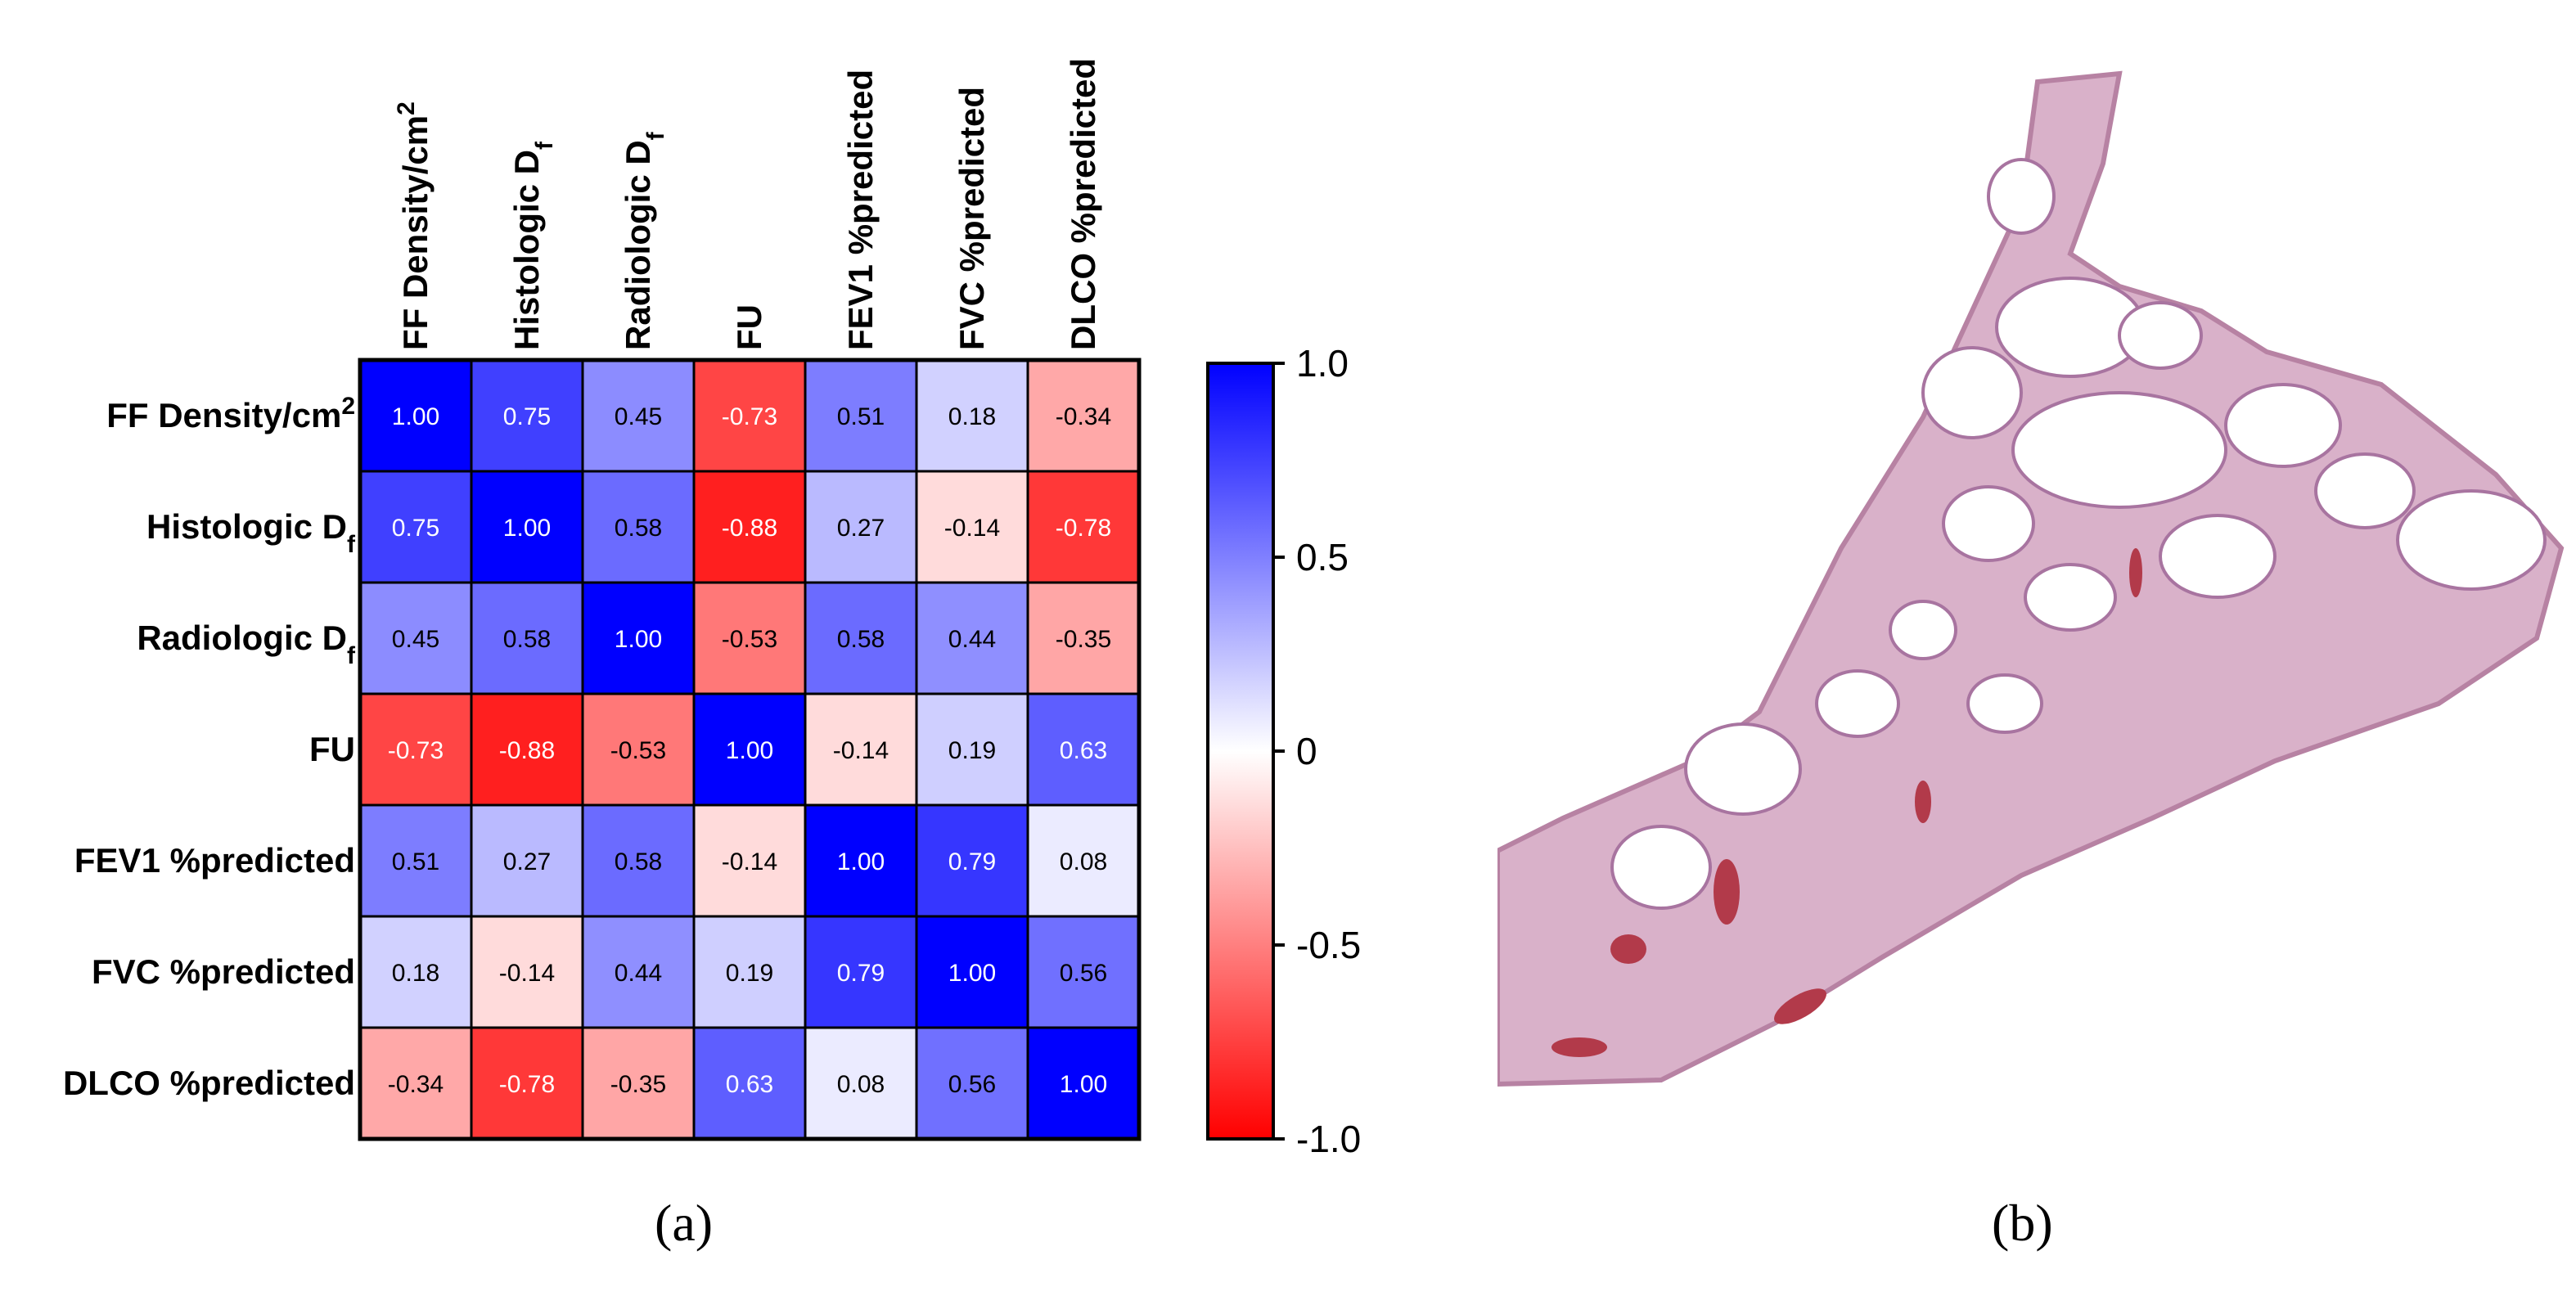 The width and height of the screenshot is (2576, 1296). Describe the element at coordinates (209, 1083) in the screenshot. I see `row-label: DLCO %predicted` at that location.